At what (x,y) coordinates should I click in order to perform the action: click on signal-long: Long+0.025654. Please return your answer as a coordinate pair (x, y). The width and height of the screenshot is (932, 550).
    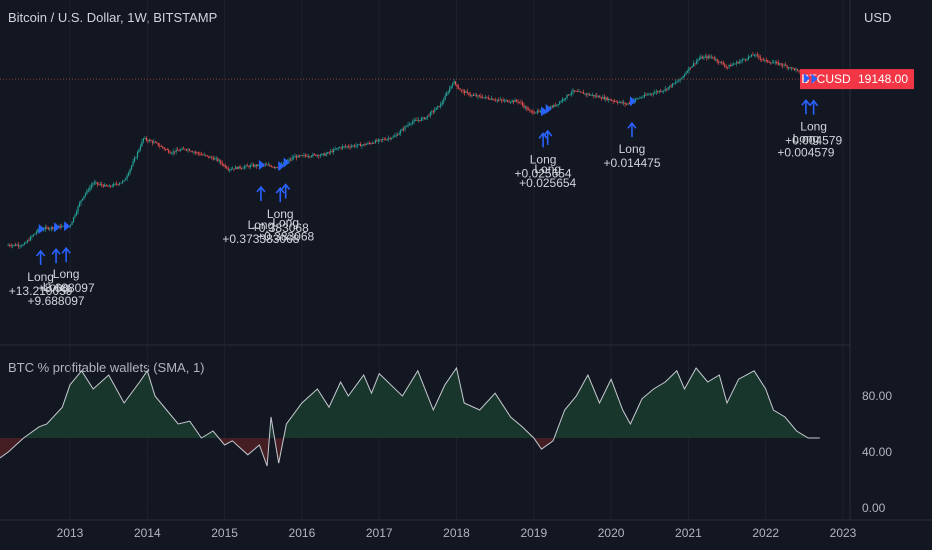
    Looking at the image, I should click on (548, 146).